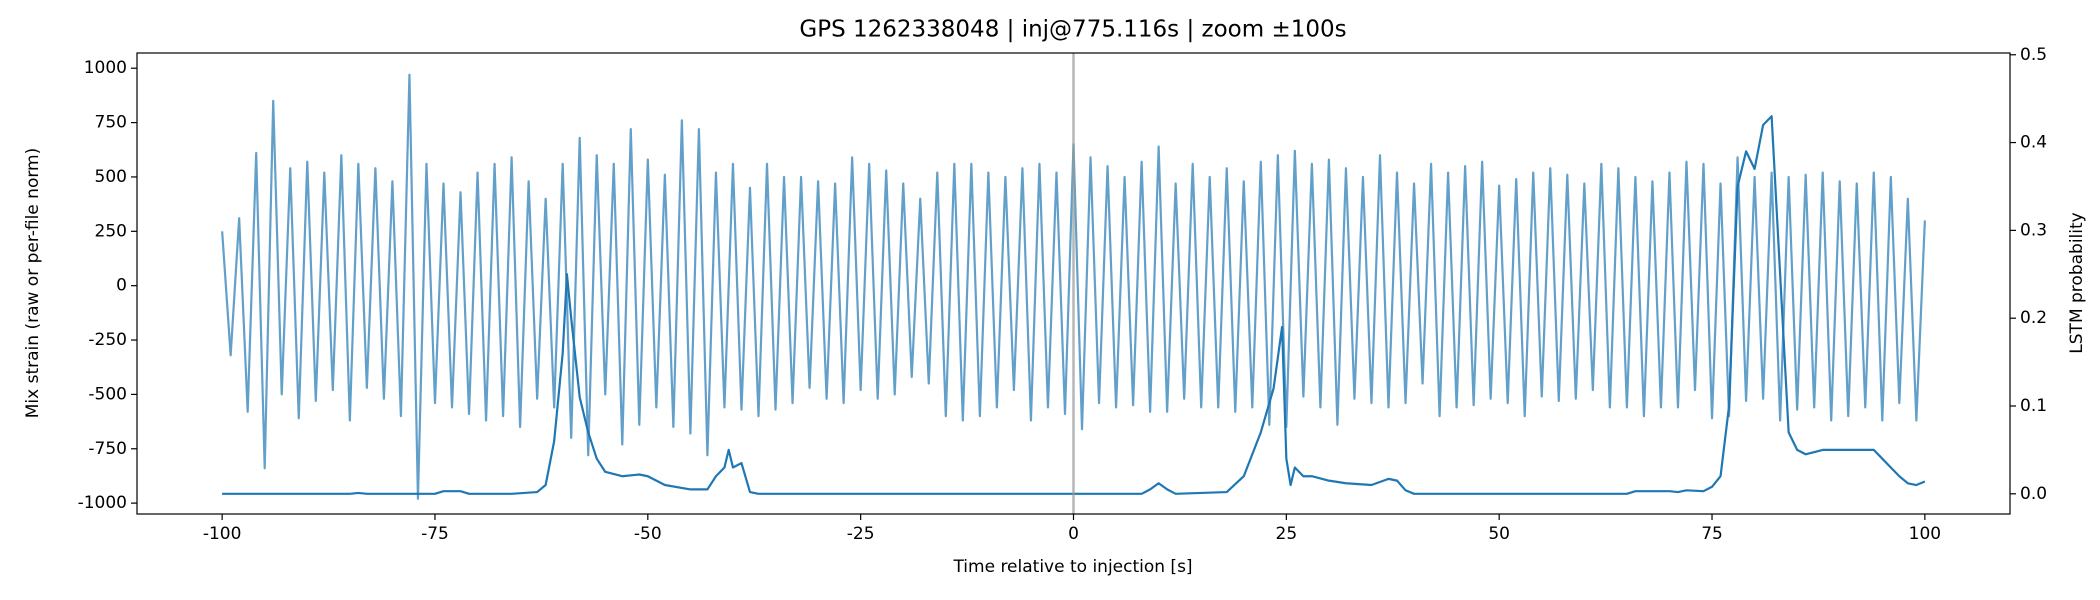  What do you see at coordinates (1287, 534) in the screenshot?
I see `x-tick-label: 25` at bounding box center [1287, 534].